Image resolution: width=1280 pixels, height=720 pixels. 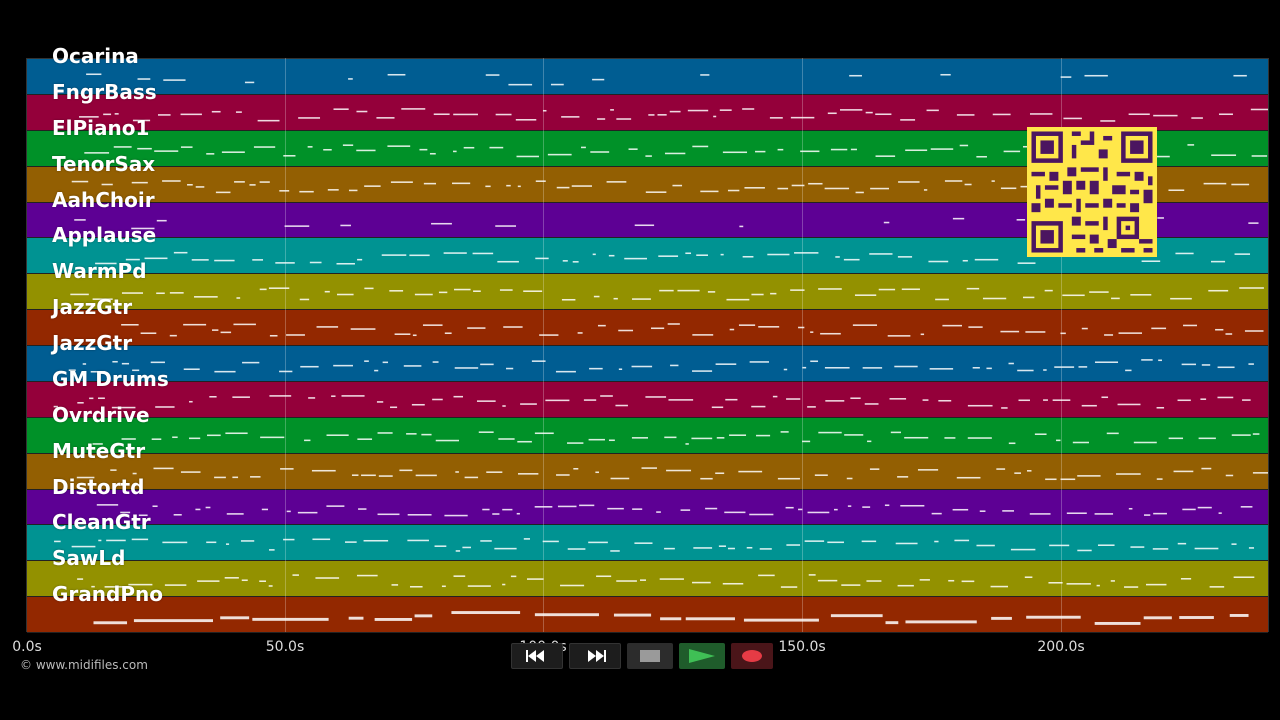 What do you see at coordinates (27, 647) in the screenshot?
I see `time-tick-label: 0.0s` at bounding box center [27, 647].